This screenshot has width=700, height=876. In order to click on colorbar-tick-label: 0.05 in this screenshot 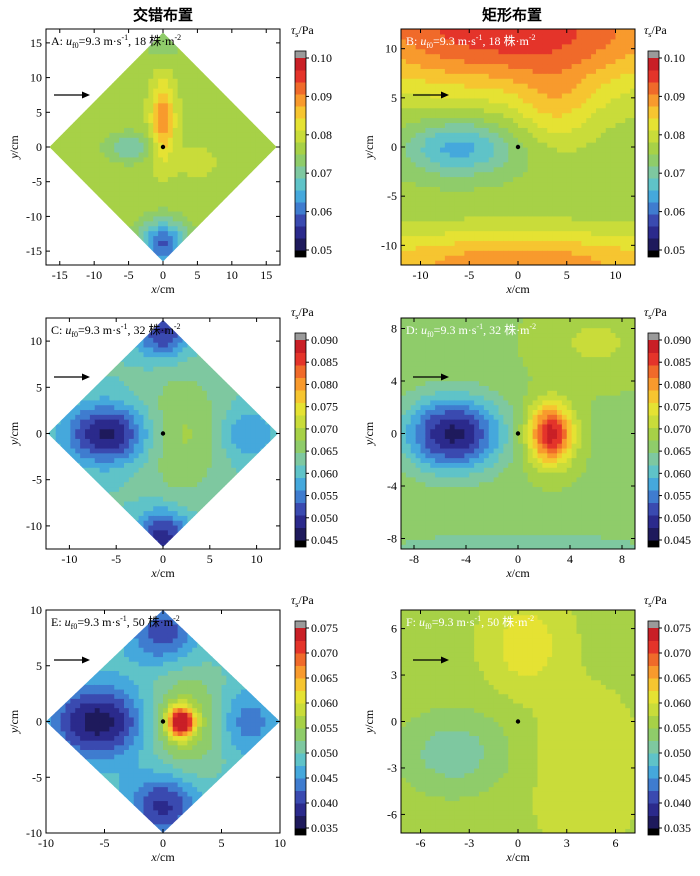, I will do `click(674, 250)`.